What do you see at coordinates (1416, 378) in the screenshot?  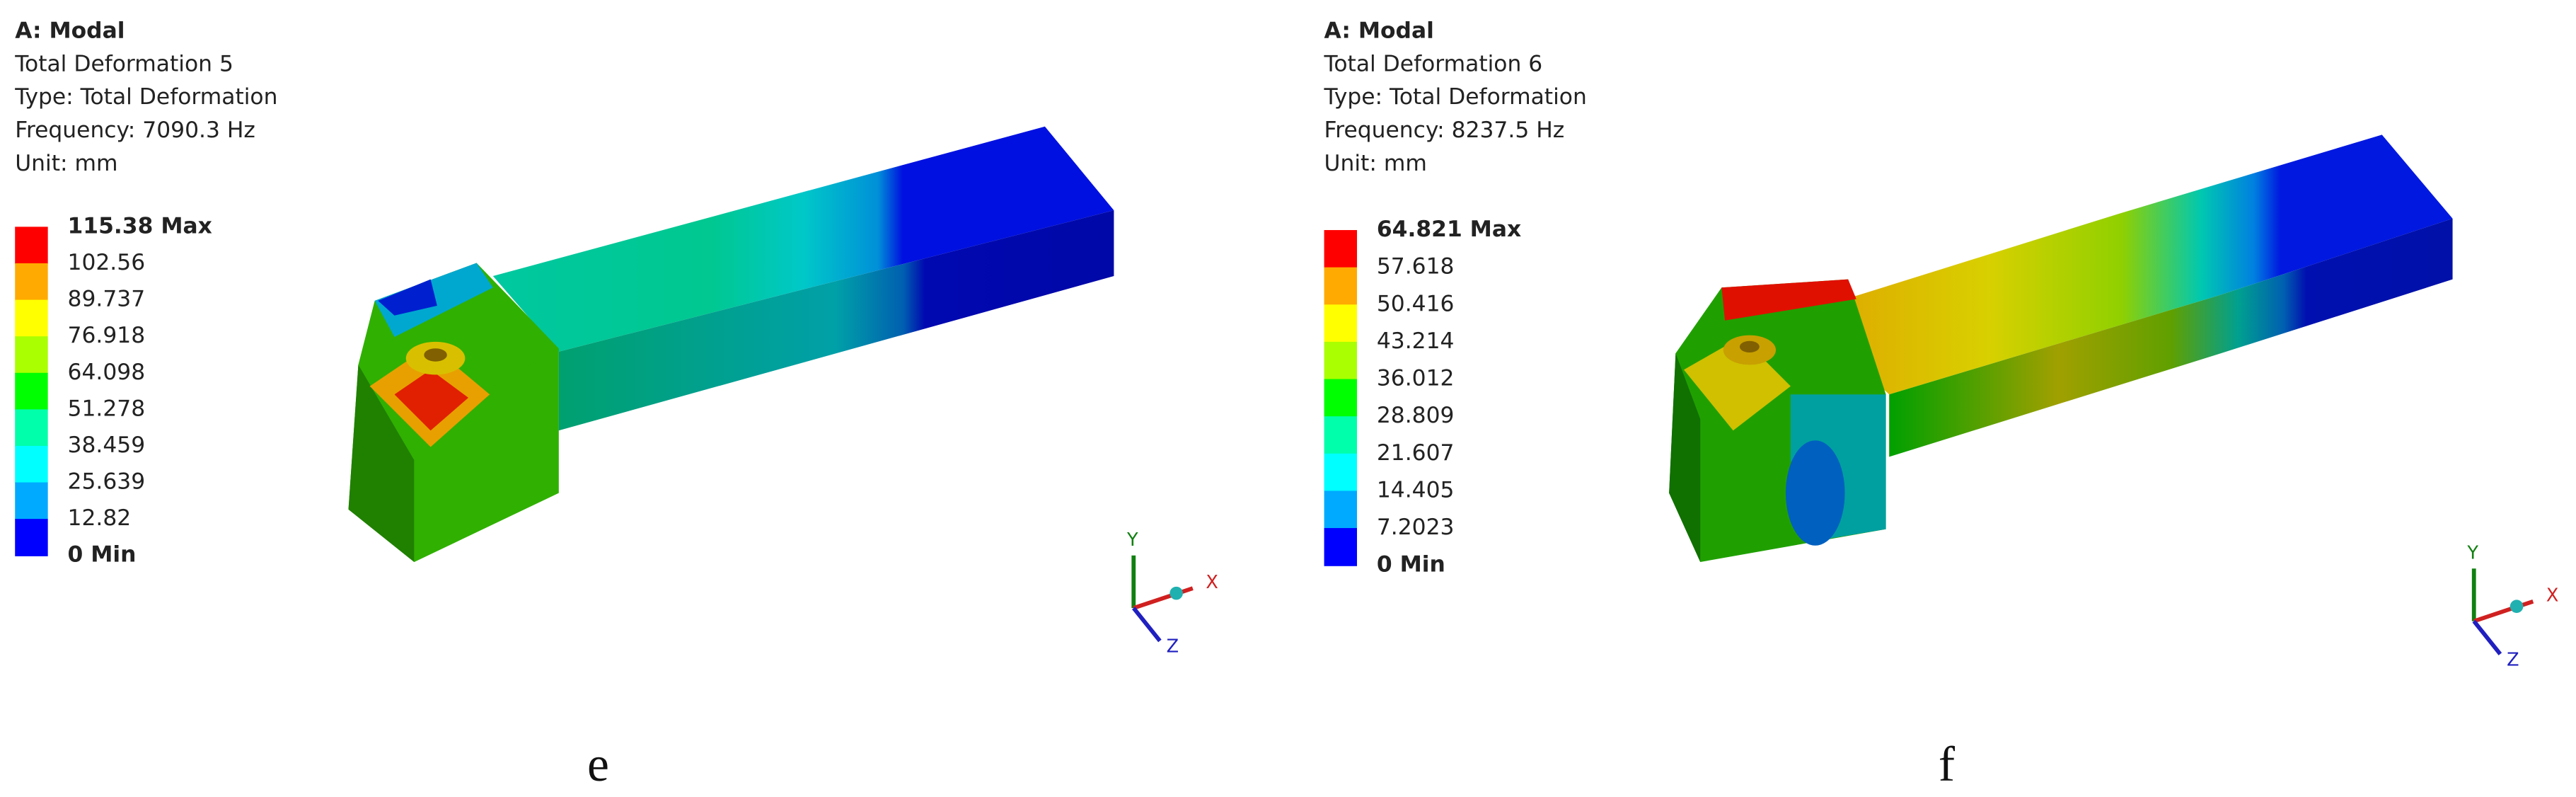 I see `legend-label: 36.012` at bounding box center [1416, 378].